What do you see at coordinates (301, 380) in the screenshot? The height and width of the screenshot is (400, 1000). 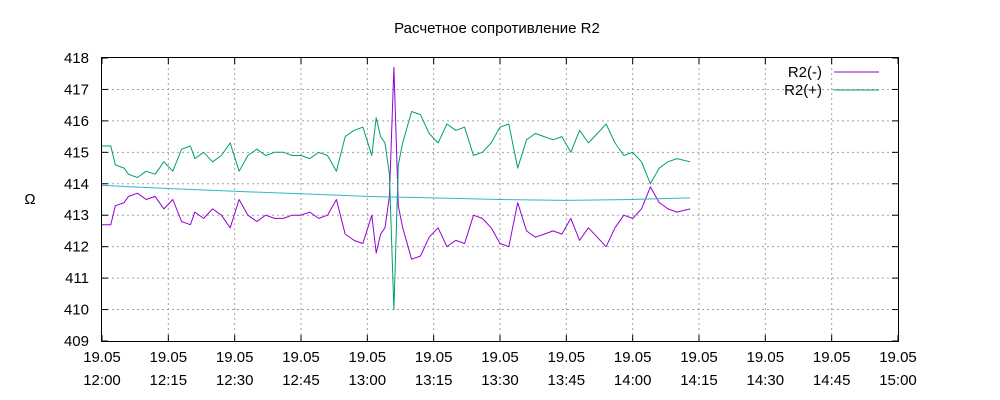 I see `x-tick-time: 12:45` at bounding box center [301, 380].